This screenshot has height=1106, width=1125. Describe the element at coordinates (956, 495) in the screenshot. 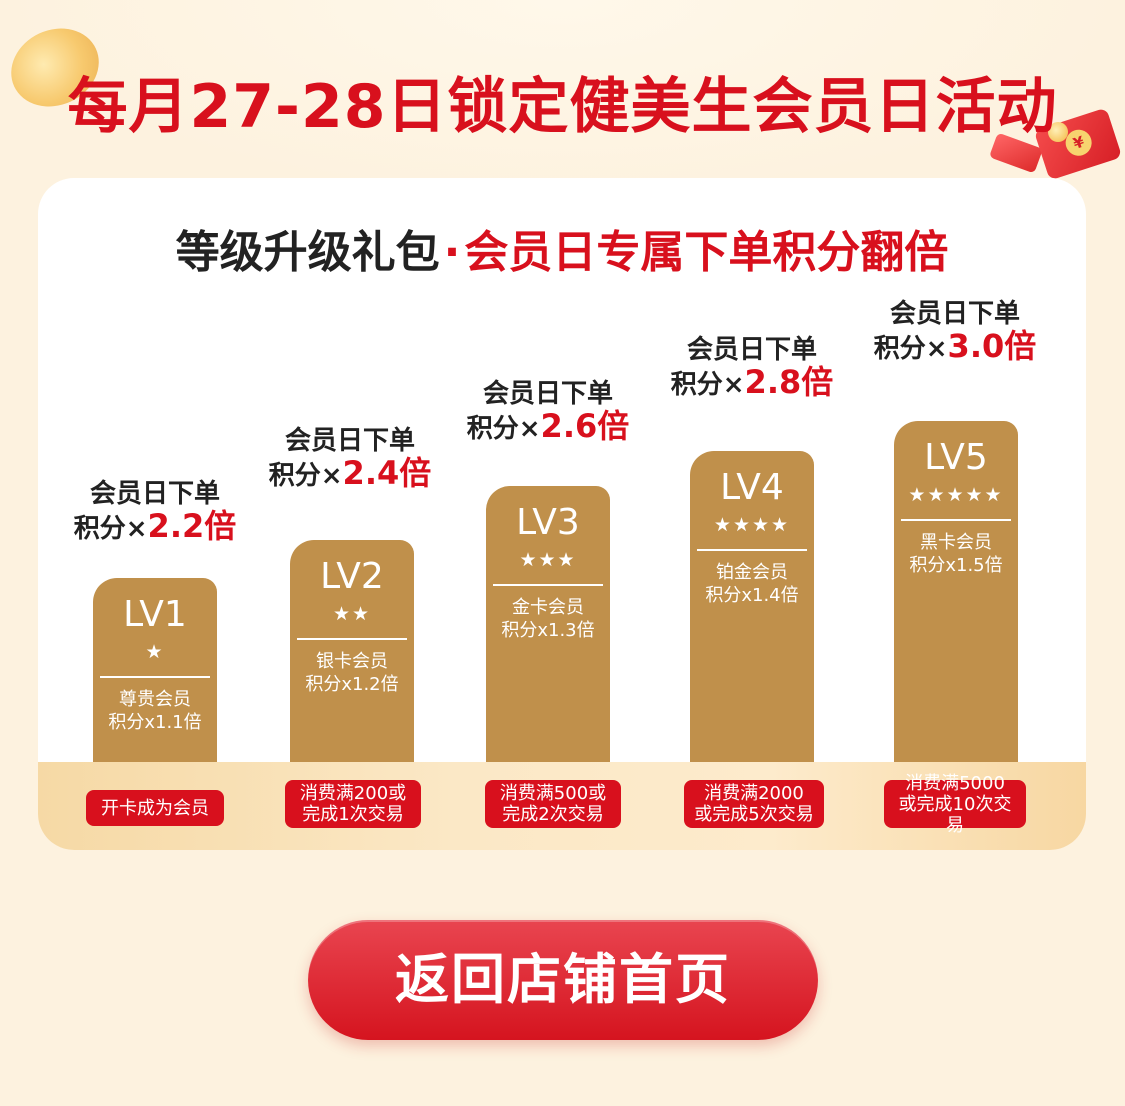

I see `level-5-stars-icon: ★★★★★` at that location.